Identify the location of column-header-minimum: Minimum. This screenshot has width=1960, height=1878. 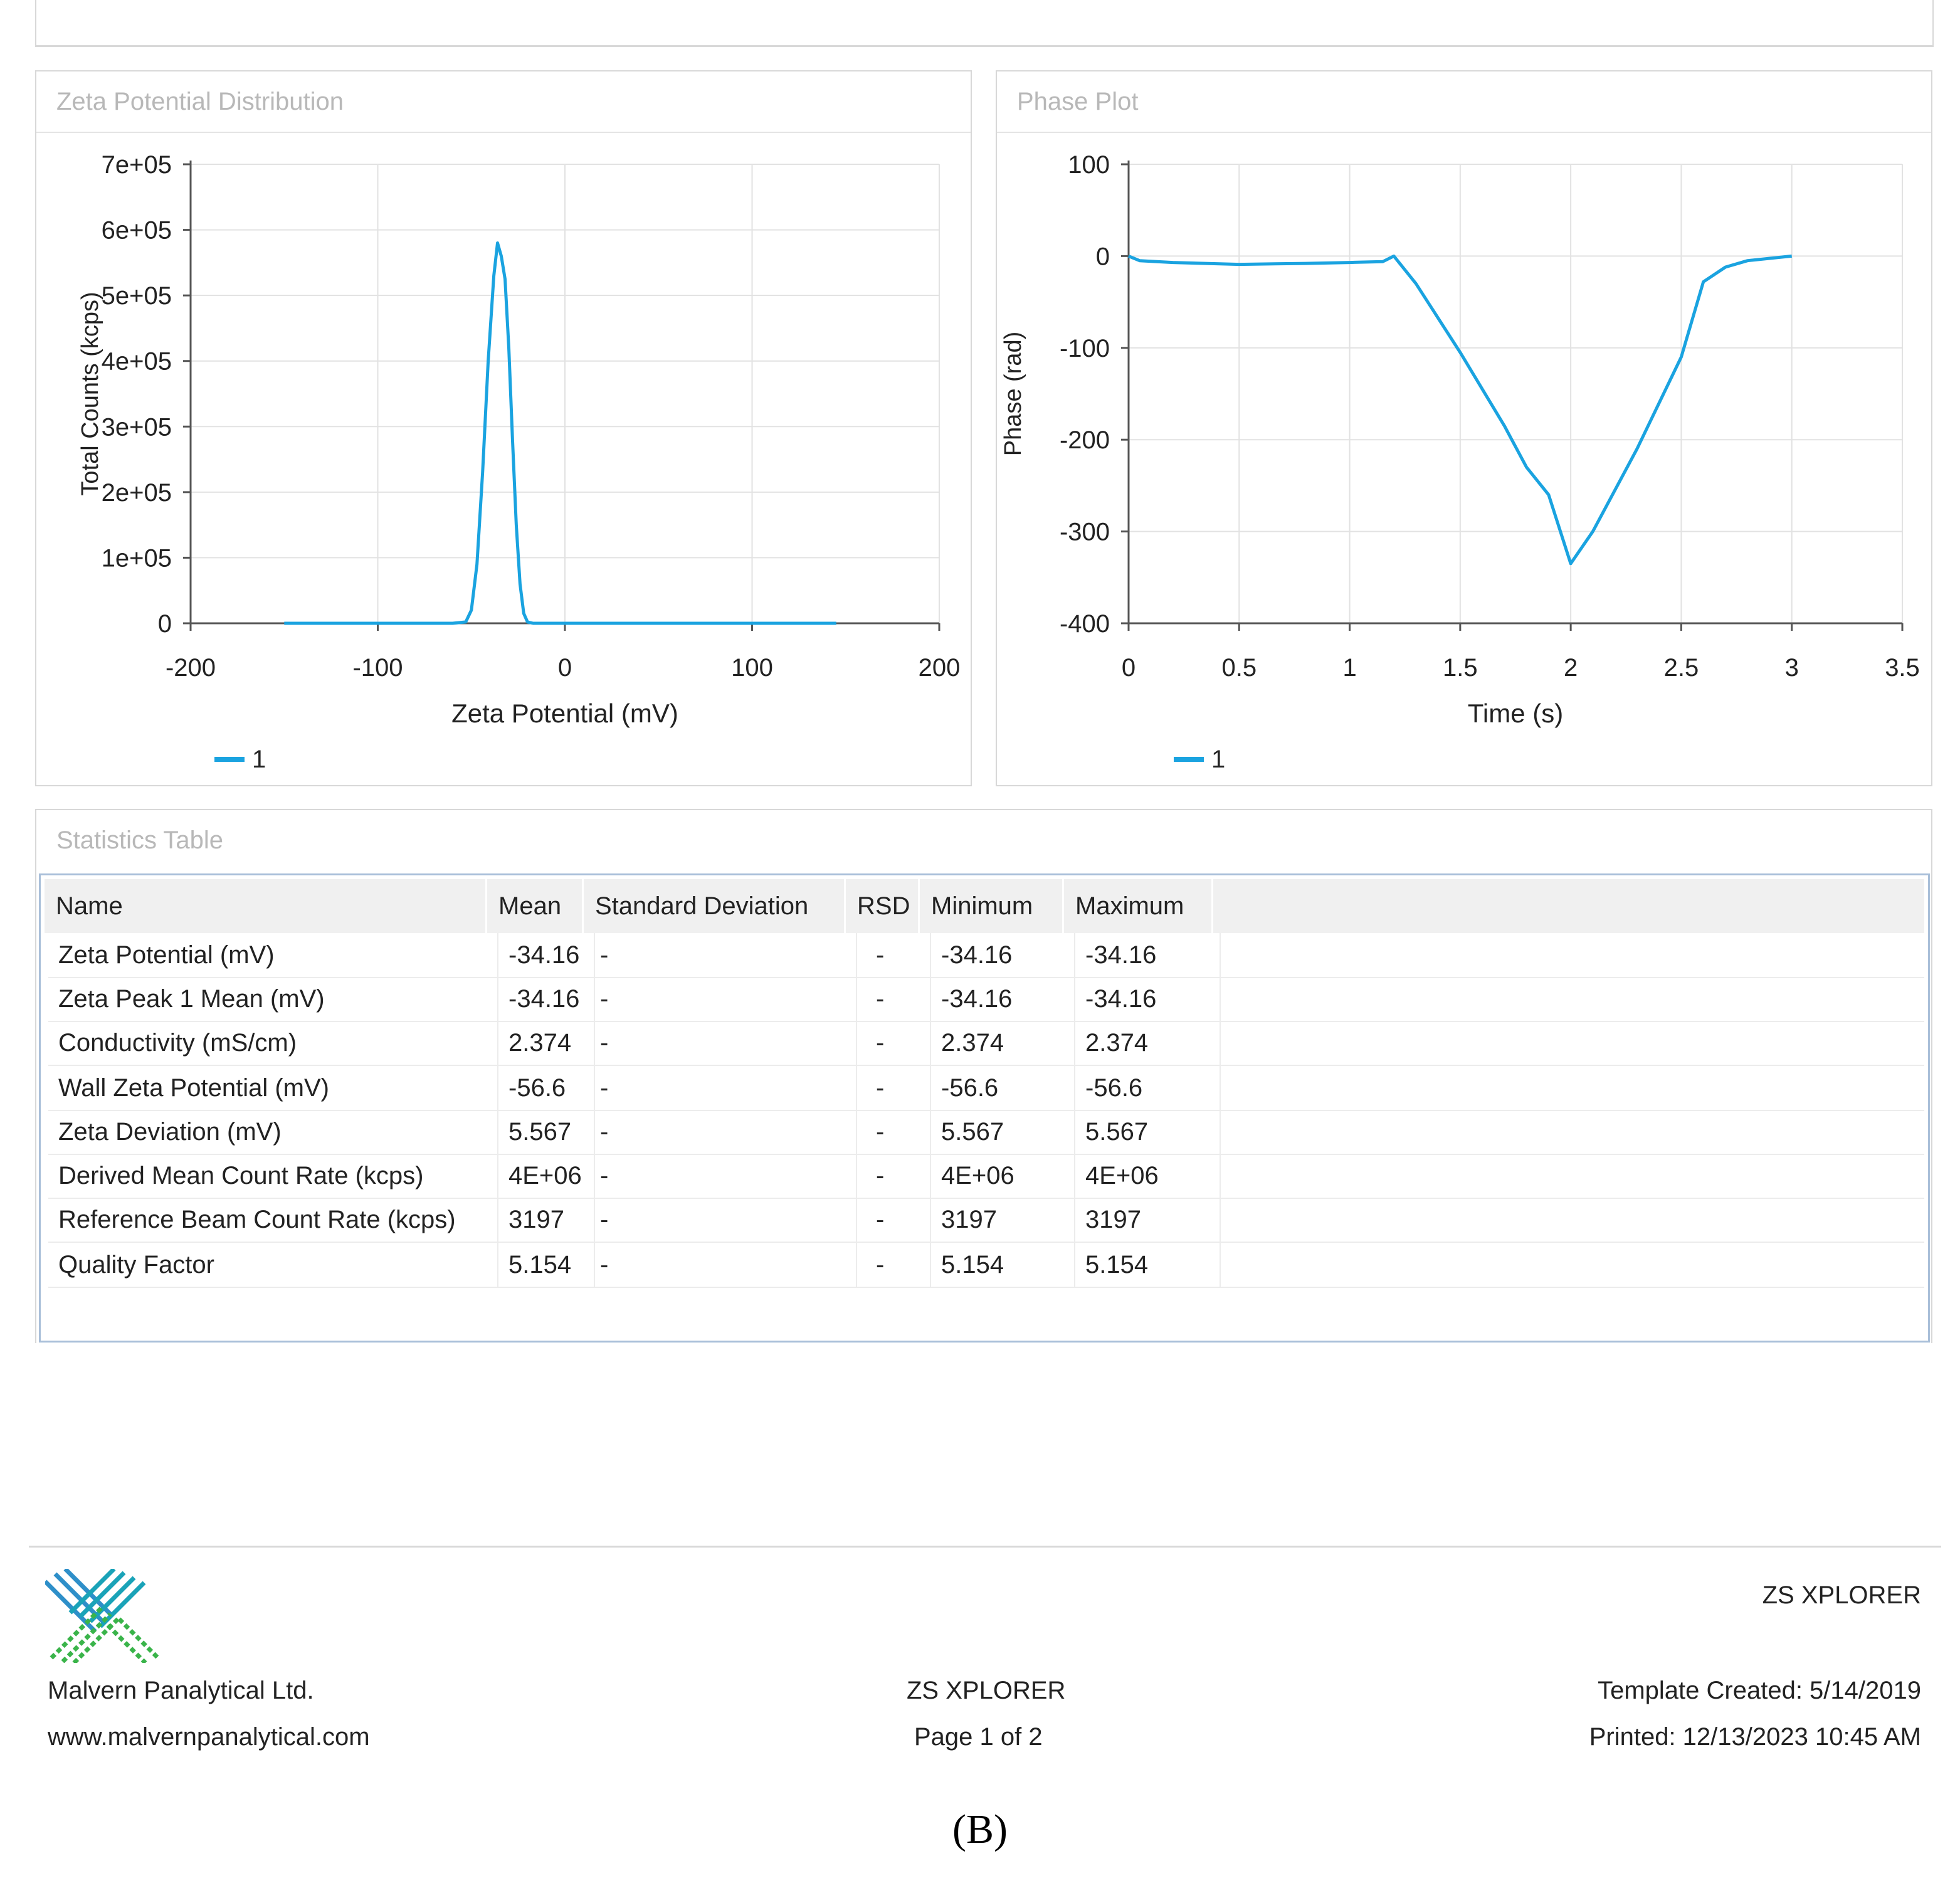
(992, 906).